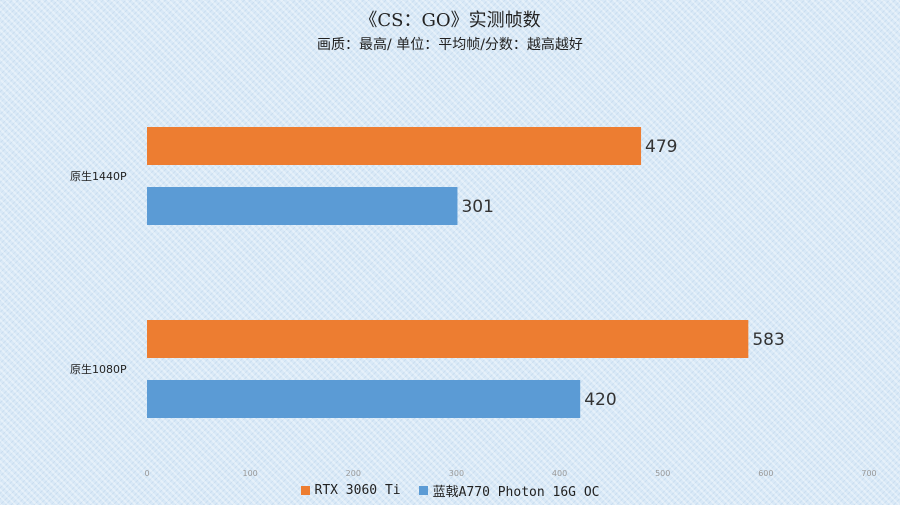  Describe the element at coordinates (250, 473) in the screenshot. I see `x-tick-label-2: 100` at that location.